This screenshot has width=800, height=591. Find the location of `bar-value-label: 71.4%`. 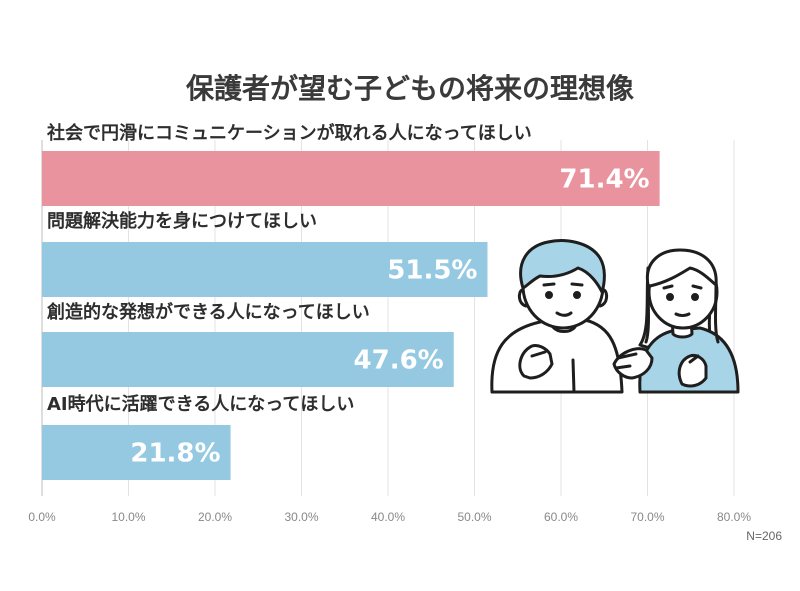

bar-value-label: 71.4% is located at coordinates (604, 180).